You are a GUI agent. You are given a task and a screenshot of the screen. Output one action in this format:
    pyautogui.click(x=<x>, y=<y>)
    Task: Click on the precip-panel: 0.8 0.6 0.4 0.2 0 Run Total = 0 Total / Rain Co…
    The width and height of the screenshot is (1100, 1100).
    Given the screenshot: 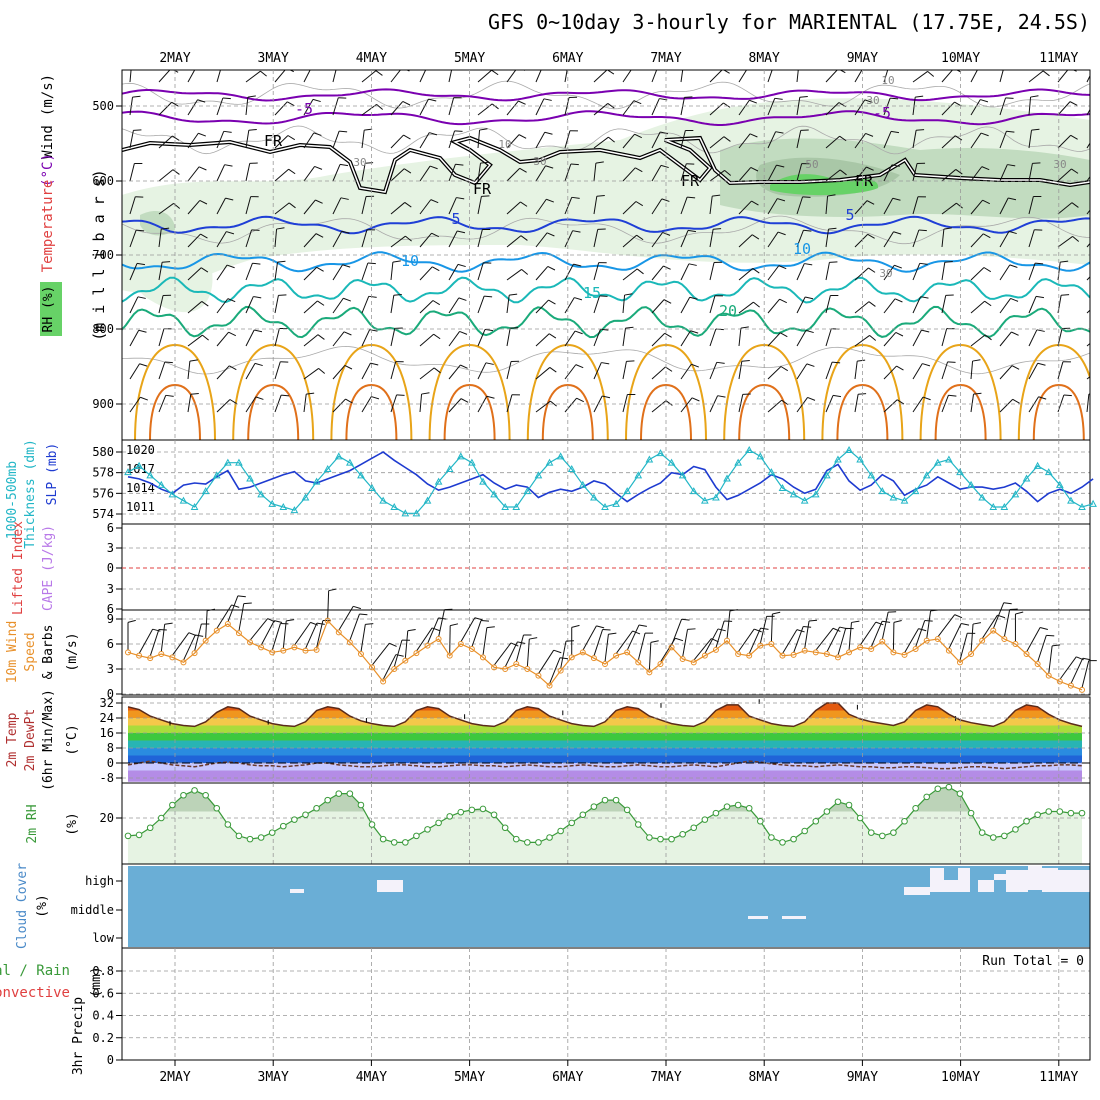 What is the action you would take?
    pyautogui.click(x=545, y=1011)
    